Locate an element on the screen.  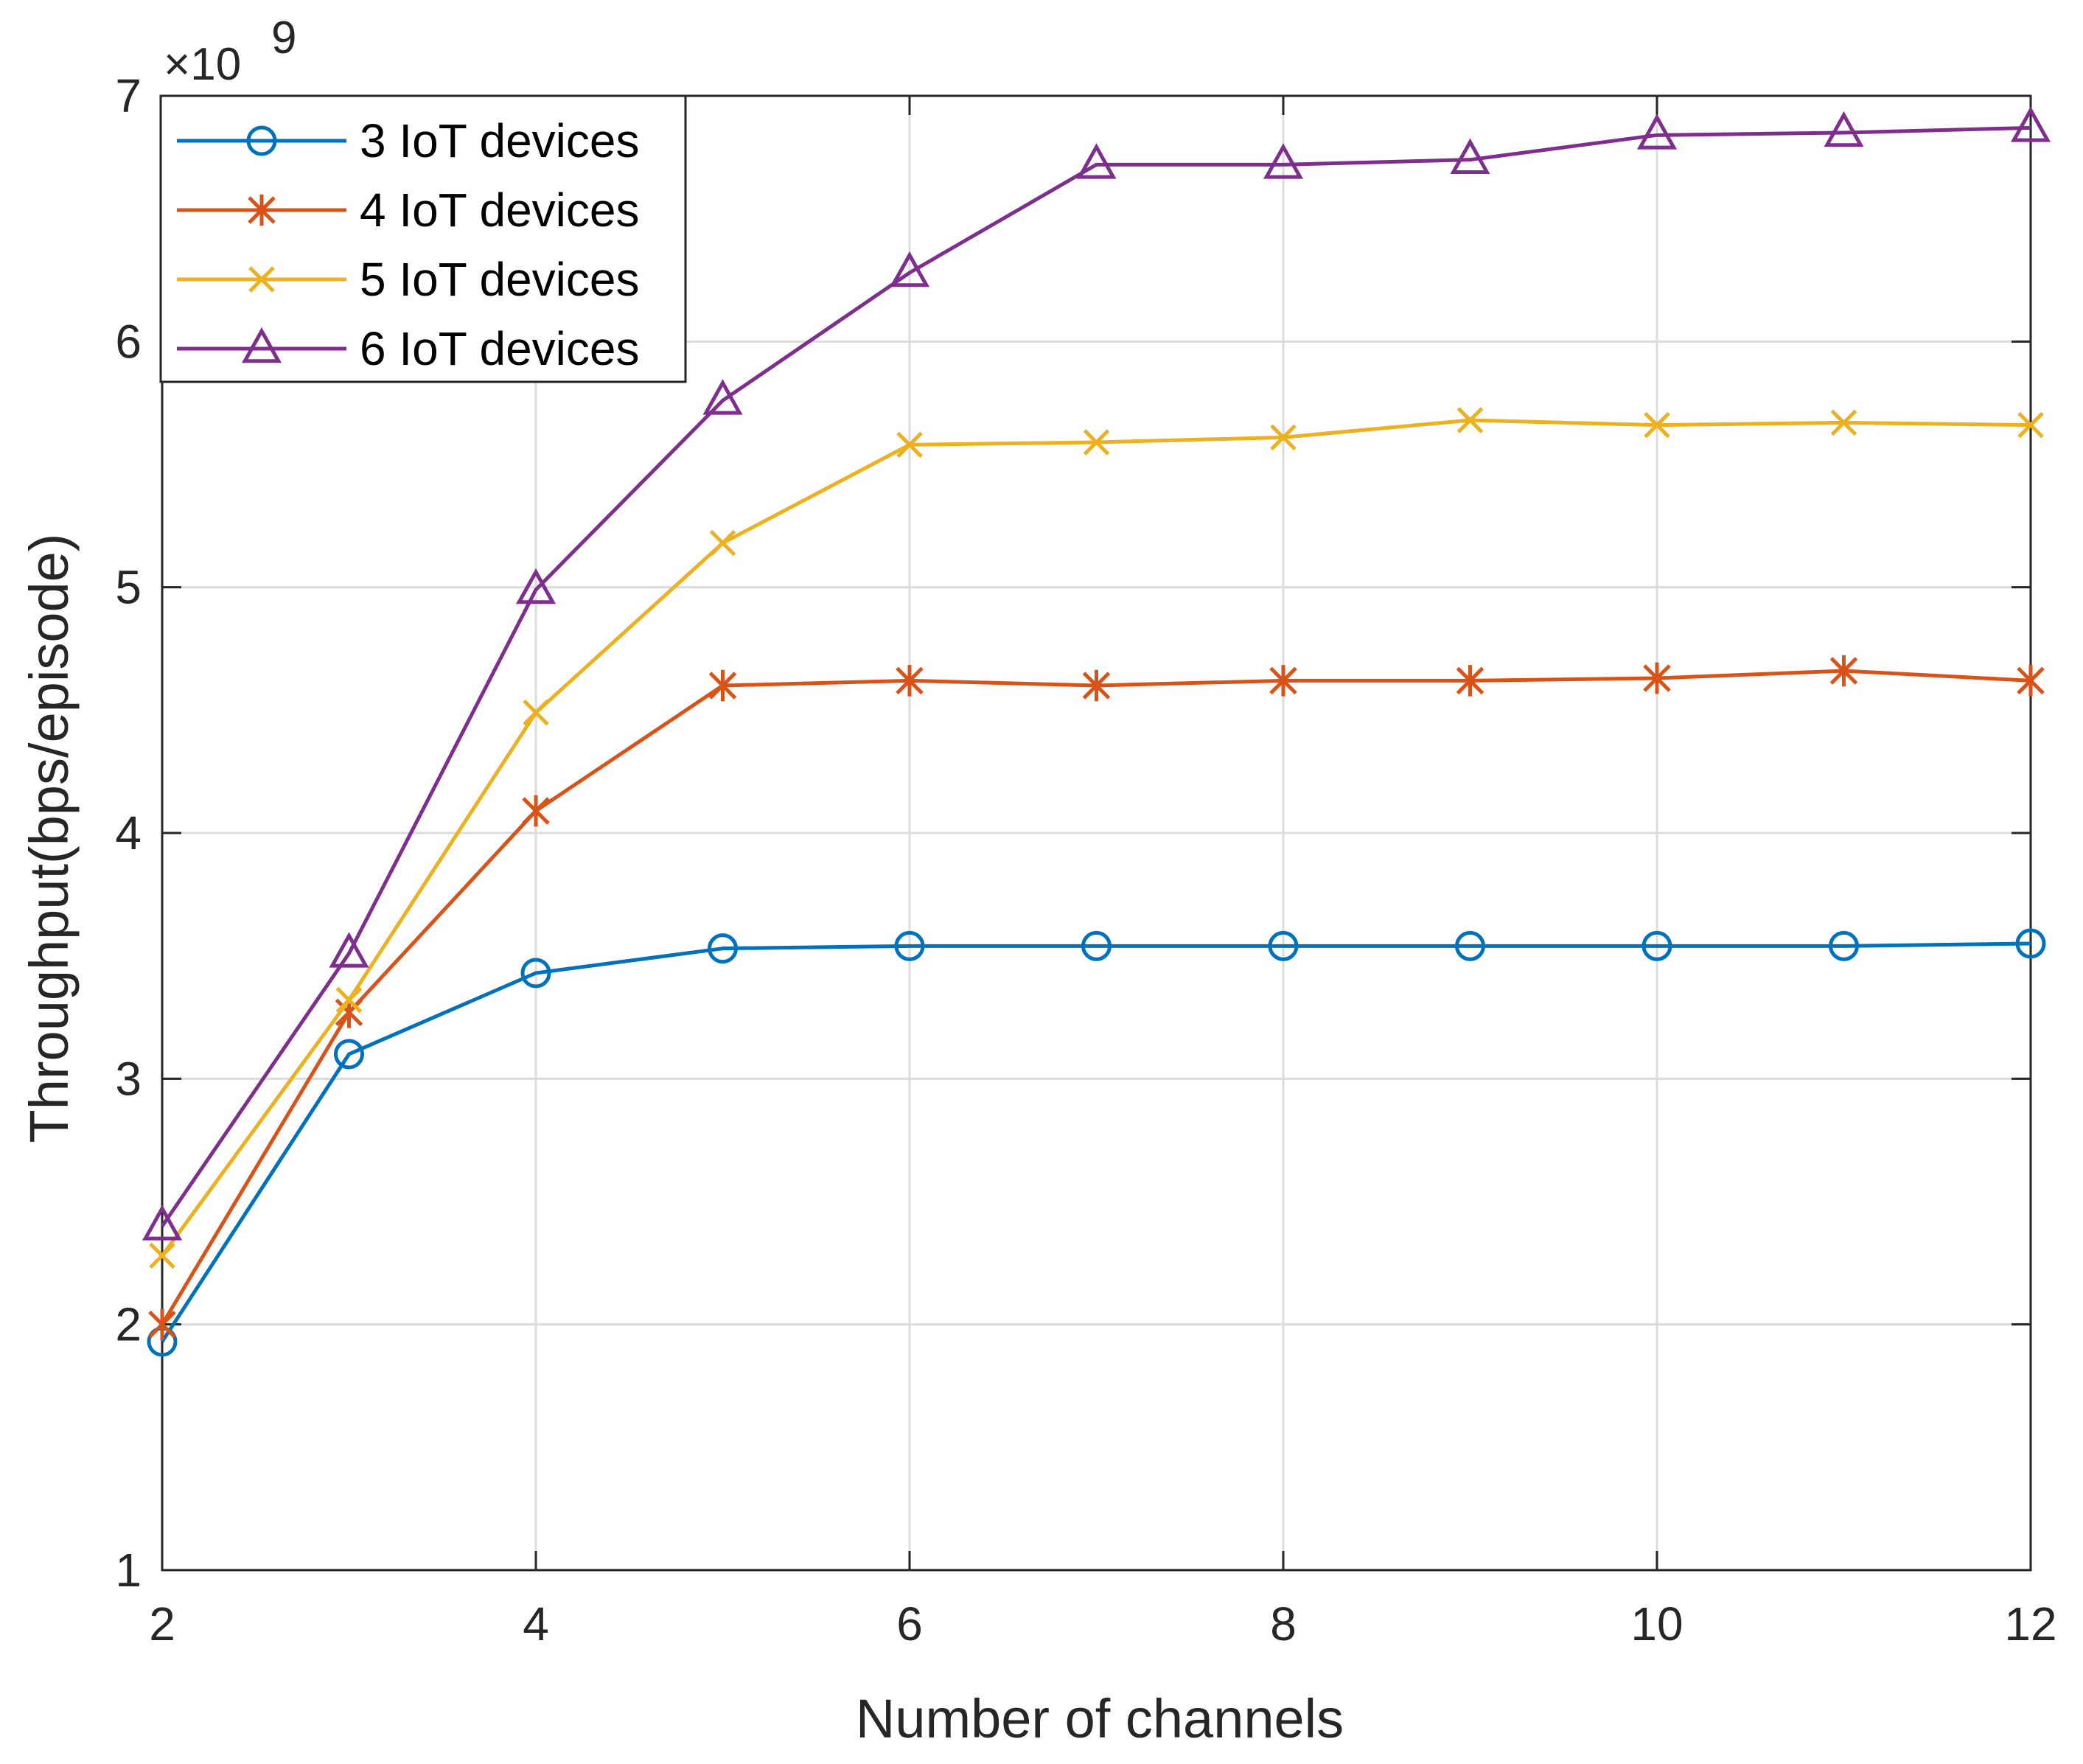
legend-label: 4 IoT devices is located at coordinates (499, 210).